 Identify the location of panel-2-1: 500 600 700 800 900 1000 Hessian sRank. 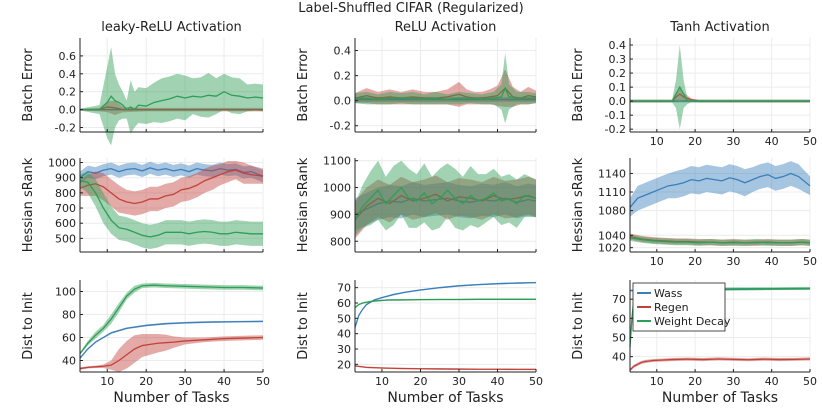
(142, 205).